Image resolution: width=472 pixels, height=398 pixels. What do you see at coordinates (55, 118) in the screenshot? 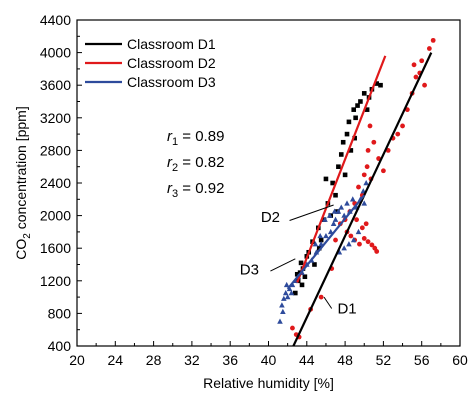
I see `y-tick-label: 3200` at bounding box center [55, 118].